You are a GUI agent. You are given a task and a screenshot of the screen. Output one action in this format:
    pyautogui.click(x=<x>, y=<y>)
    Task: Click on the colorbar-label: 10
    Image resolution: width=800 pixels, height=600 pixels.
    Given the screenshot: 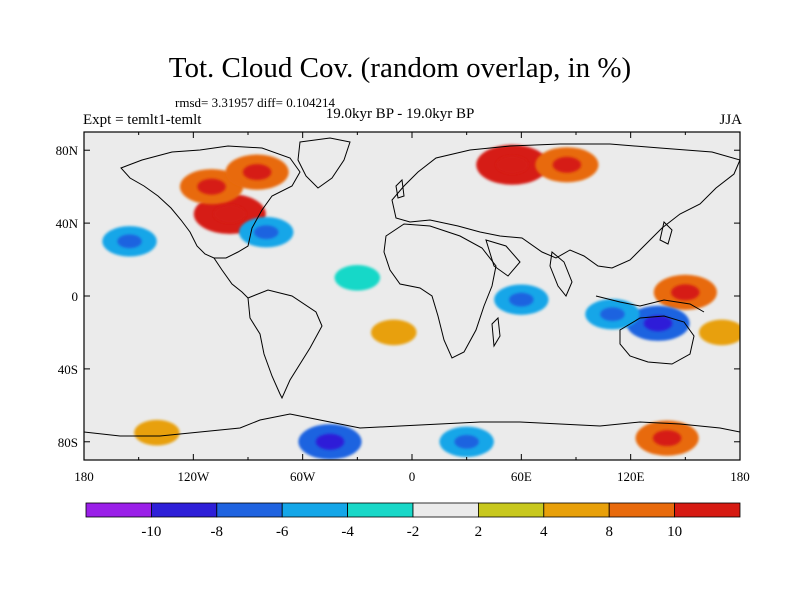 What is the action you would take?
    pyautogui.click(x=674, y=532)
    